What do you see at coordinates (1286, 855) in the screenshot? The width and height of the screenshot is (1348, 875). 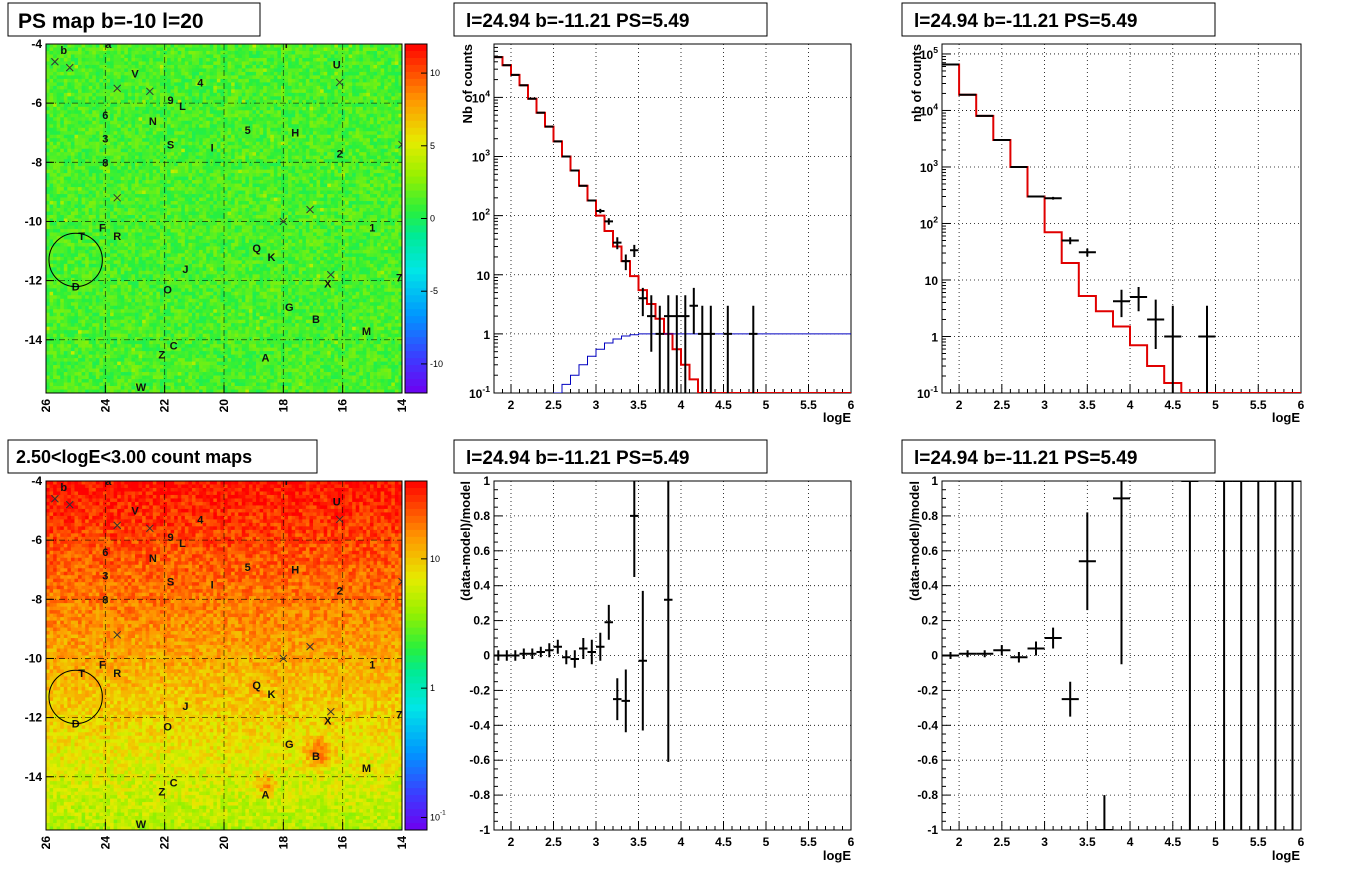 I see `res2-xlabel: logE` at bounding box center [1286, 855].